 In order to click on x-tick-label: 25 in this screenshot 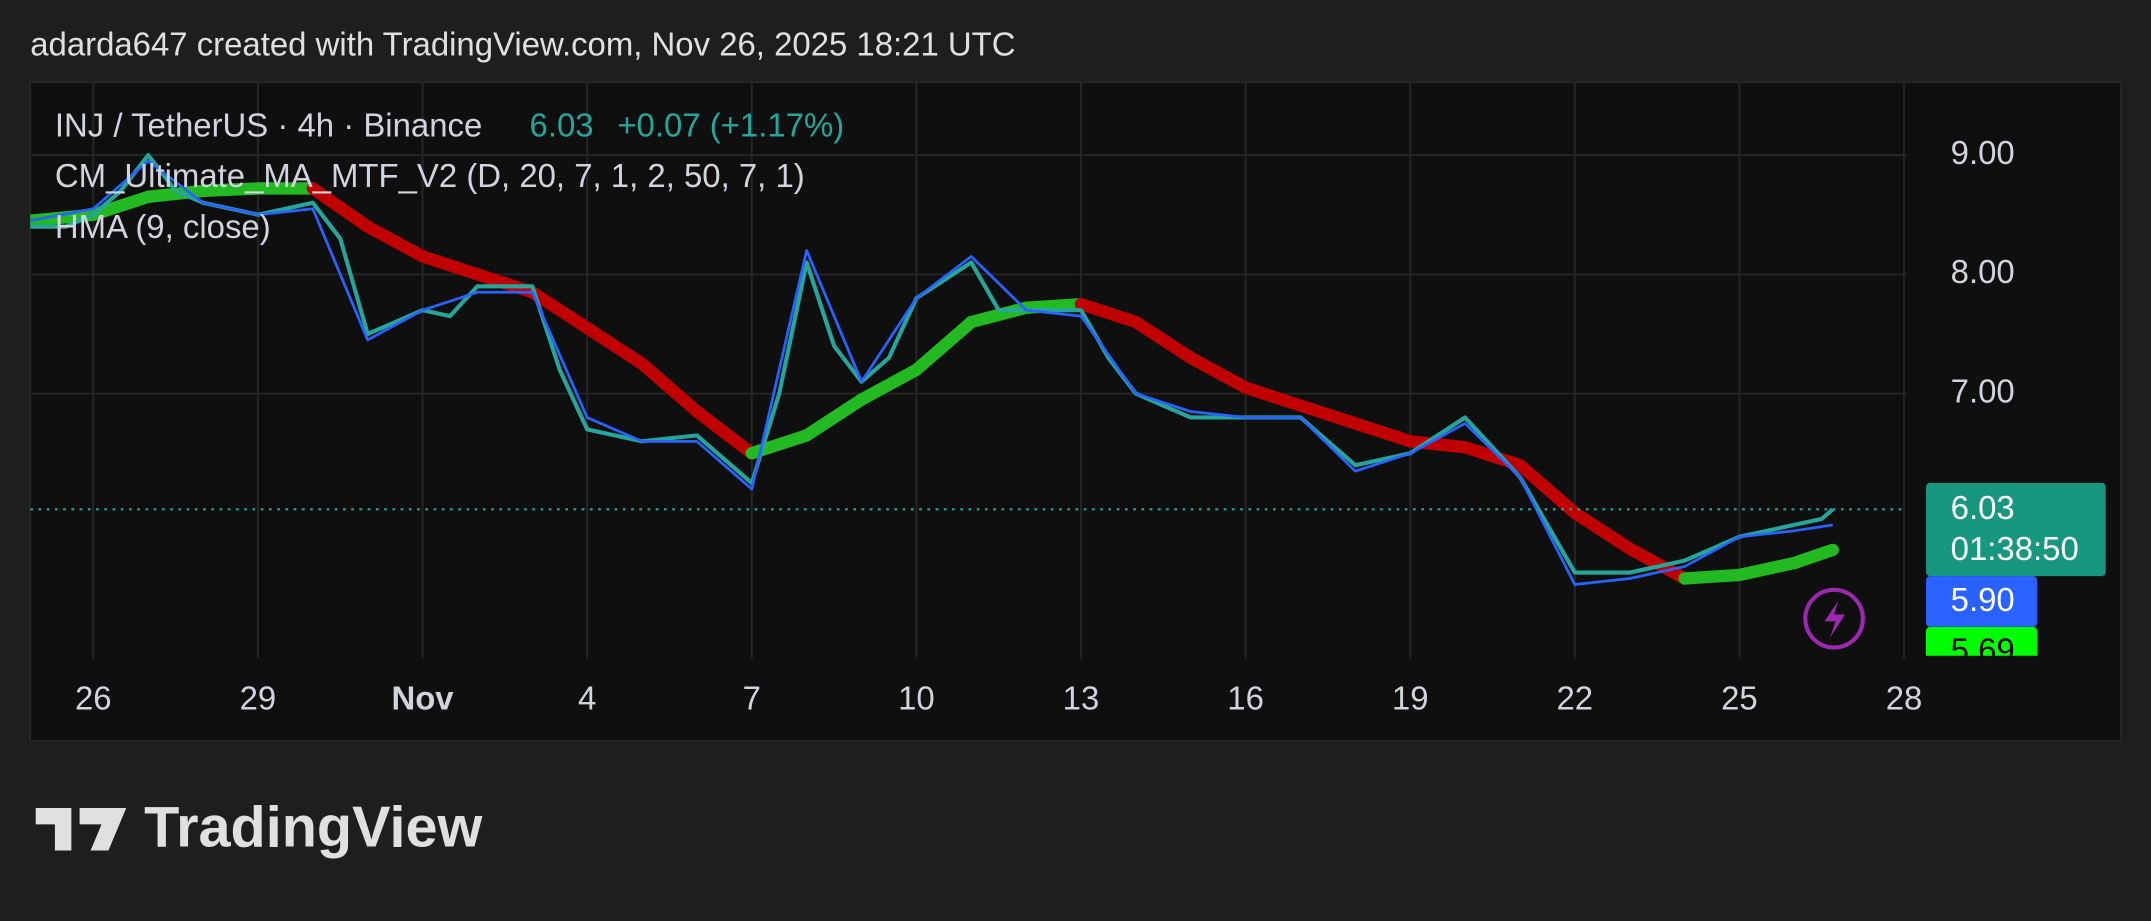, I will do `click(1739, 698)`.